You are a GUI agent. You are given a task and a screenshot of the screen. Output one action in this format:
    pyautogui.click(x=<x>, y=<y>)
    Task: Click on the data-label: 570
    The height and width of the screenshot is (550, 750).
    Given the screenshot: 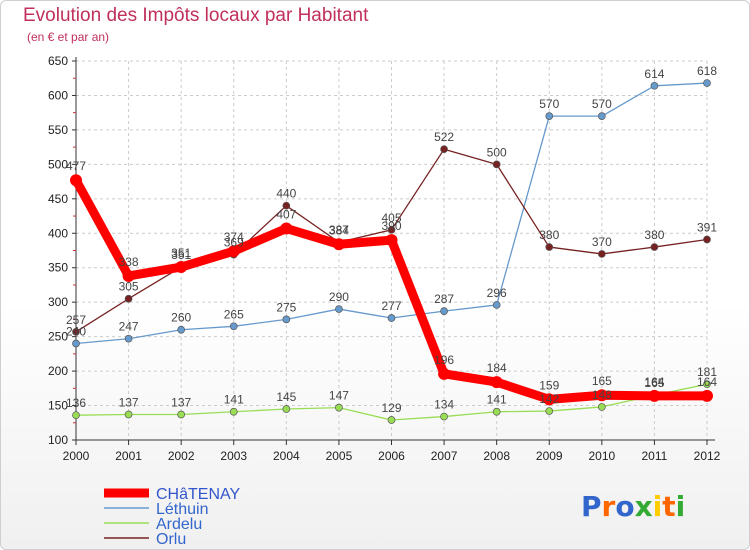 What is the action you would take?
    pyautogui.click(x=549, y=104)
    